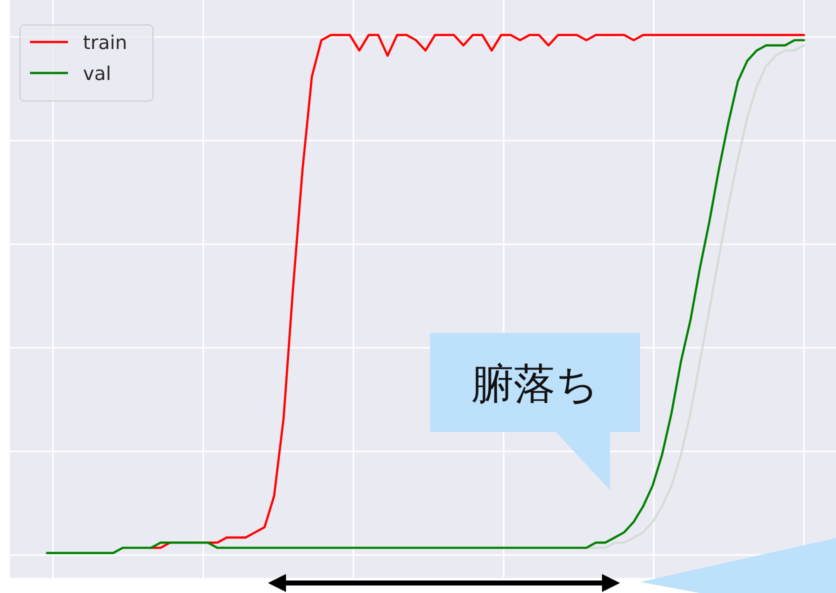 The image size is (836, 593). I want to click on legend-label: train, so click(105, 43).